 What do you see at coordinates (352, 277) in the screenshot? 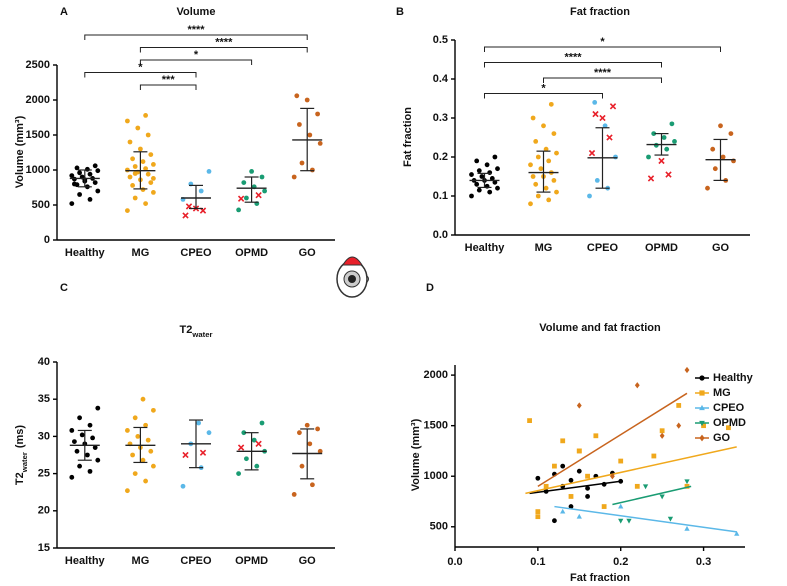
I see `head-icon` at bounding box center [352, 277].